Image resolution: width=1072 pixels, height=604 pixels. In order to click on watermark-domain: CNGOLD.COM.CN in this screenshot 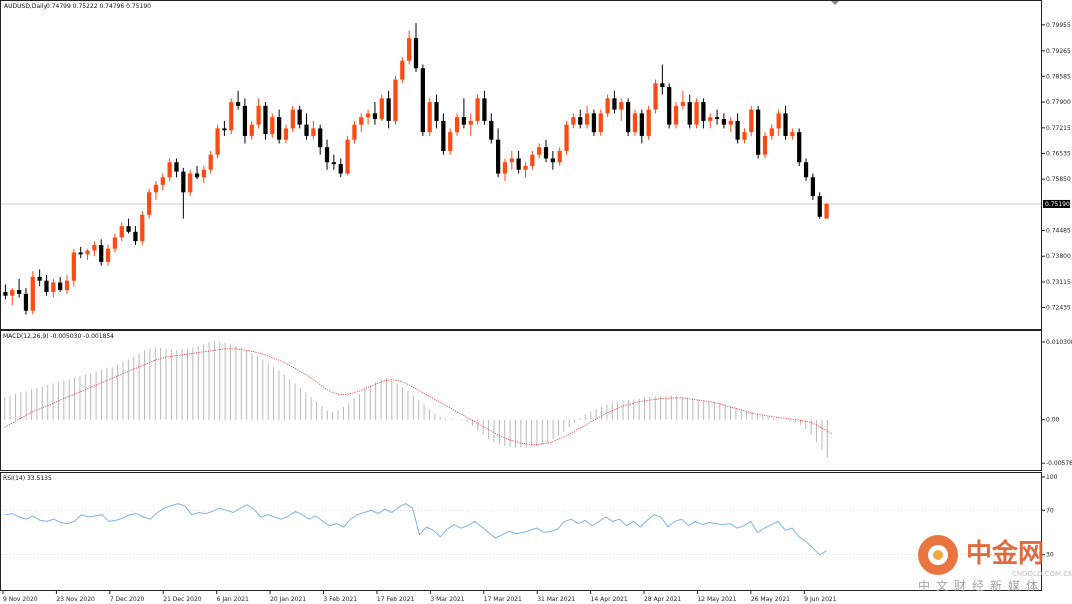, I will do `click(1042, 574)`.